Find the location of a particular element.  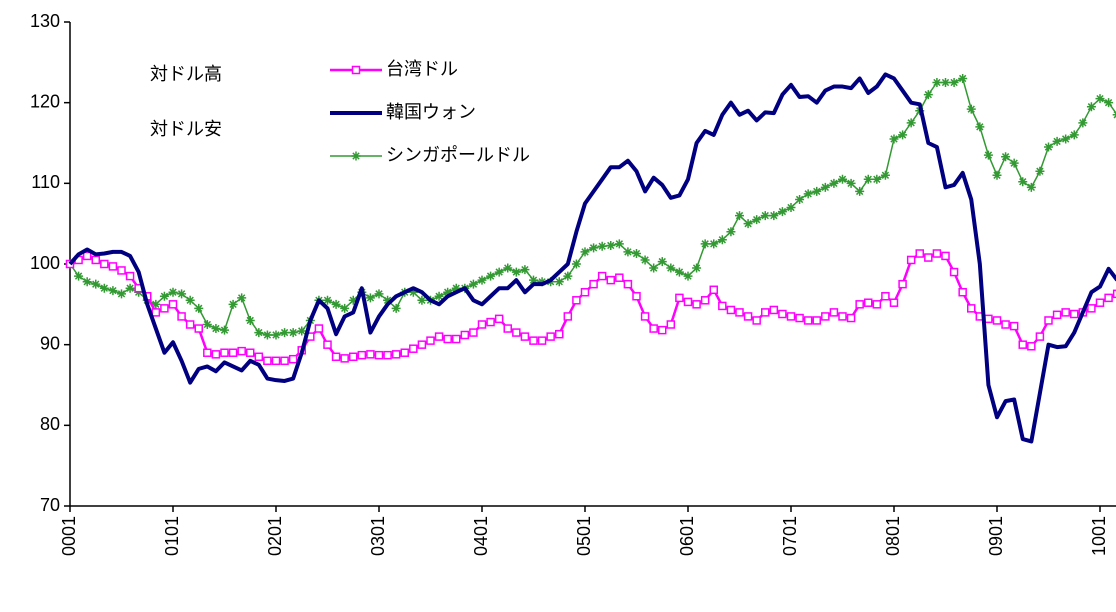

legend-label: 韓国ウォン is located at coordinates (431, 112).